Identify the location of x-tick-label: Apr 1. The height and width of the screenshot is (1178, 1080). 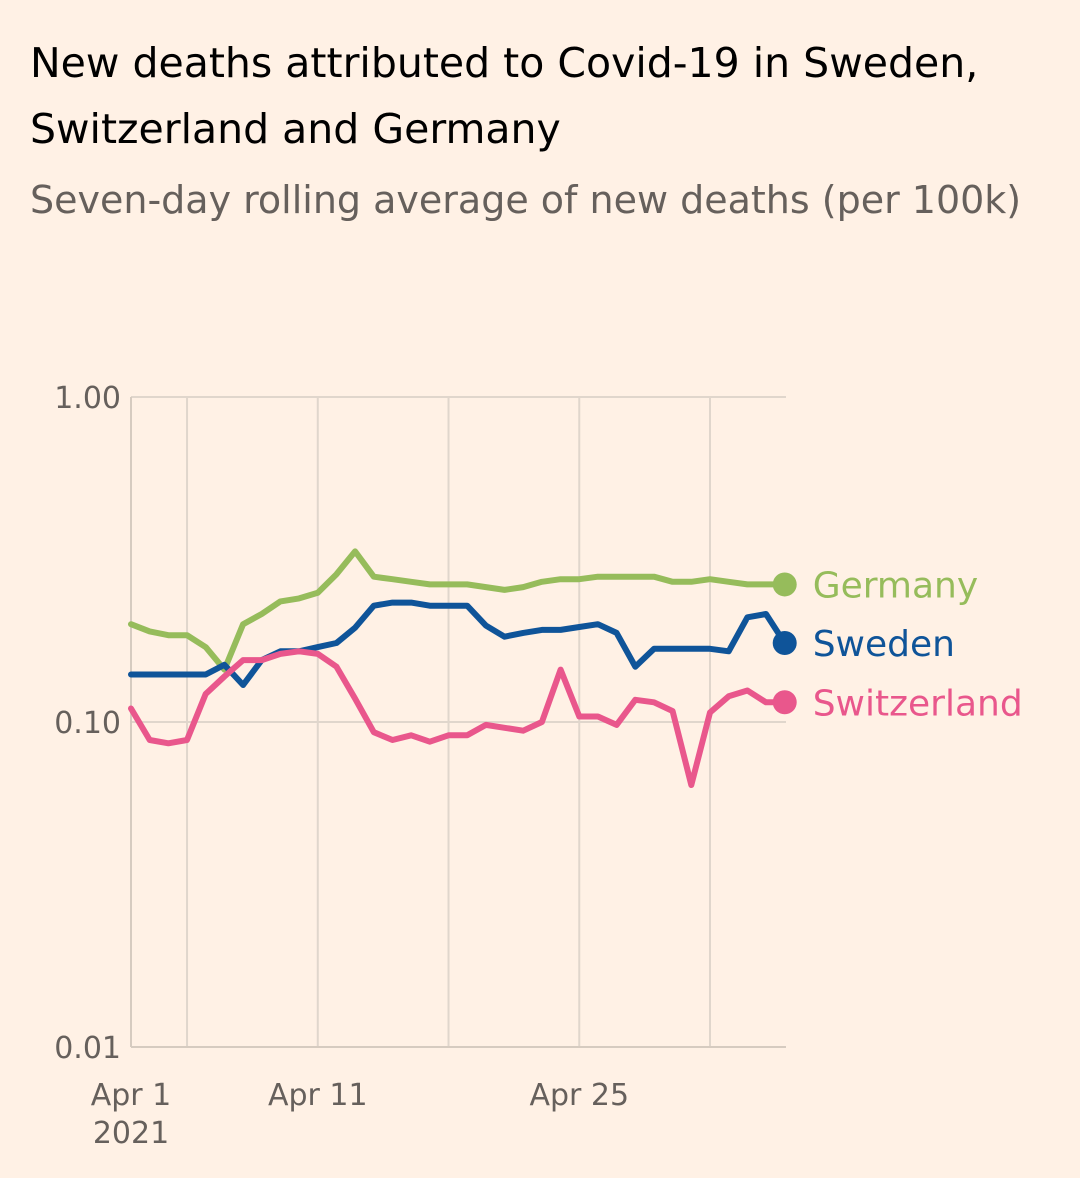
(131, 1095).